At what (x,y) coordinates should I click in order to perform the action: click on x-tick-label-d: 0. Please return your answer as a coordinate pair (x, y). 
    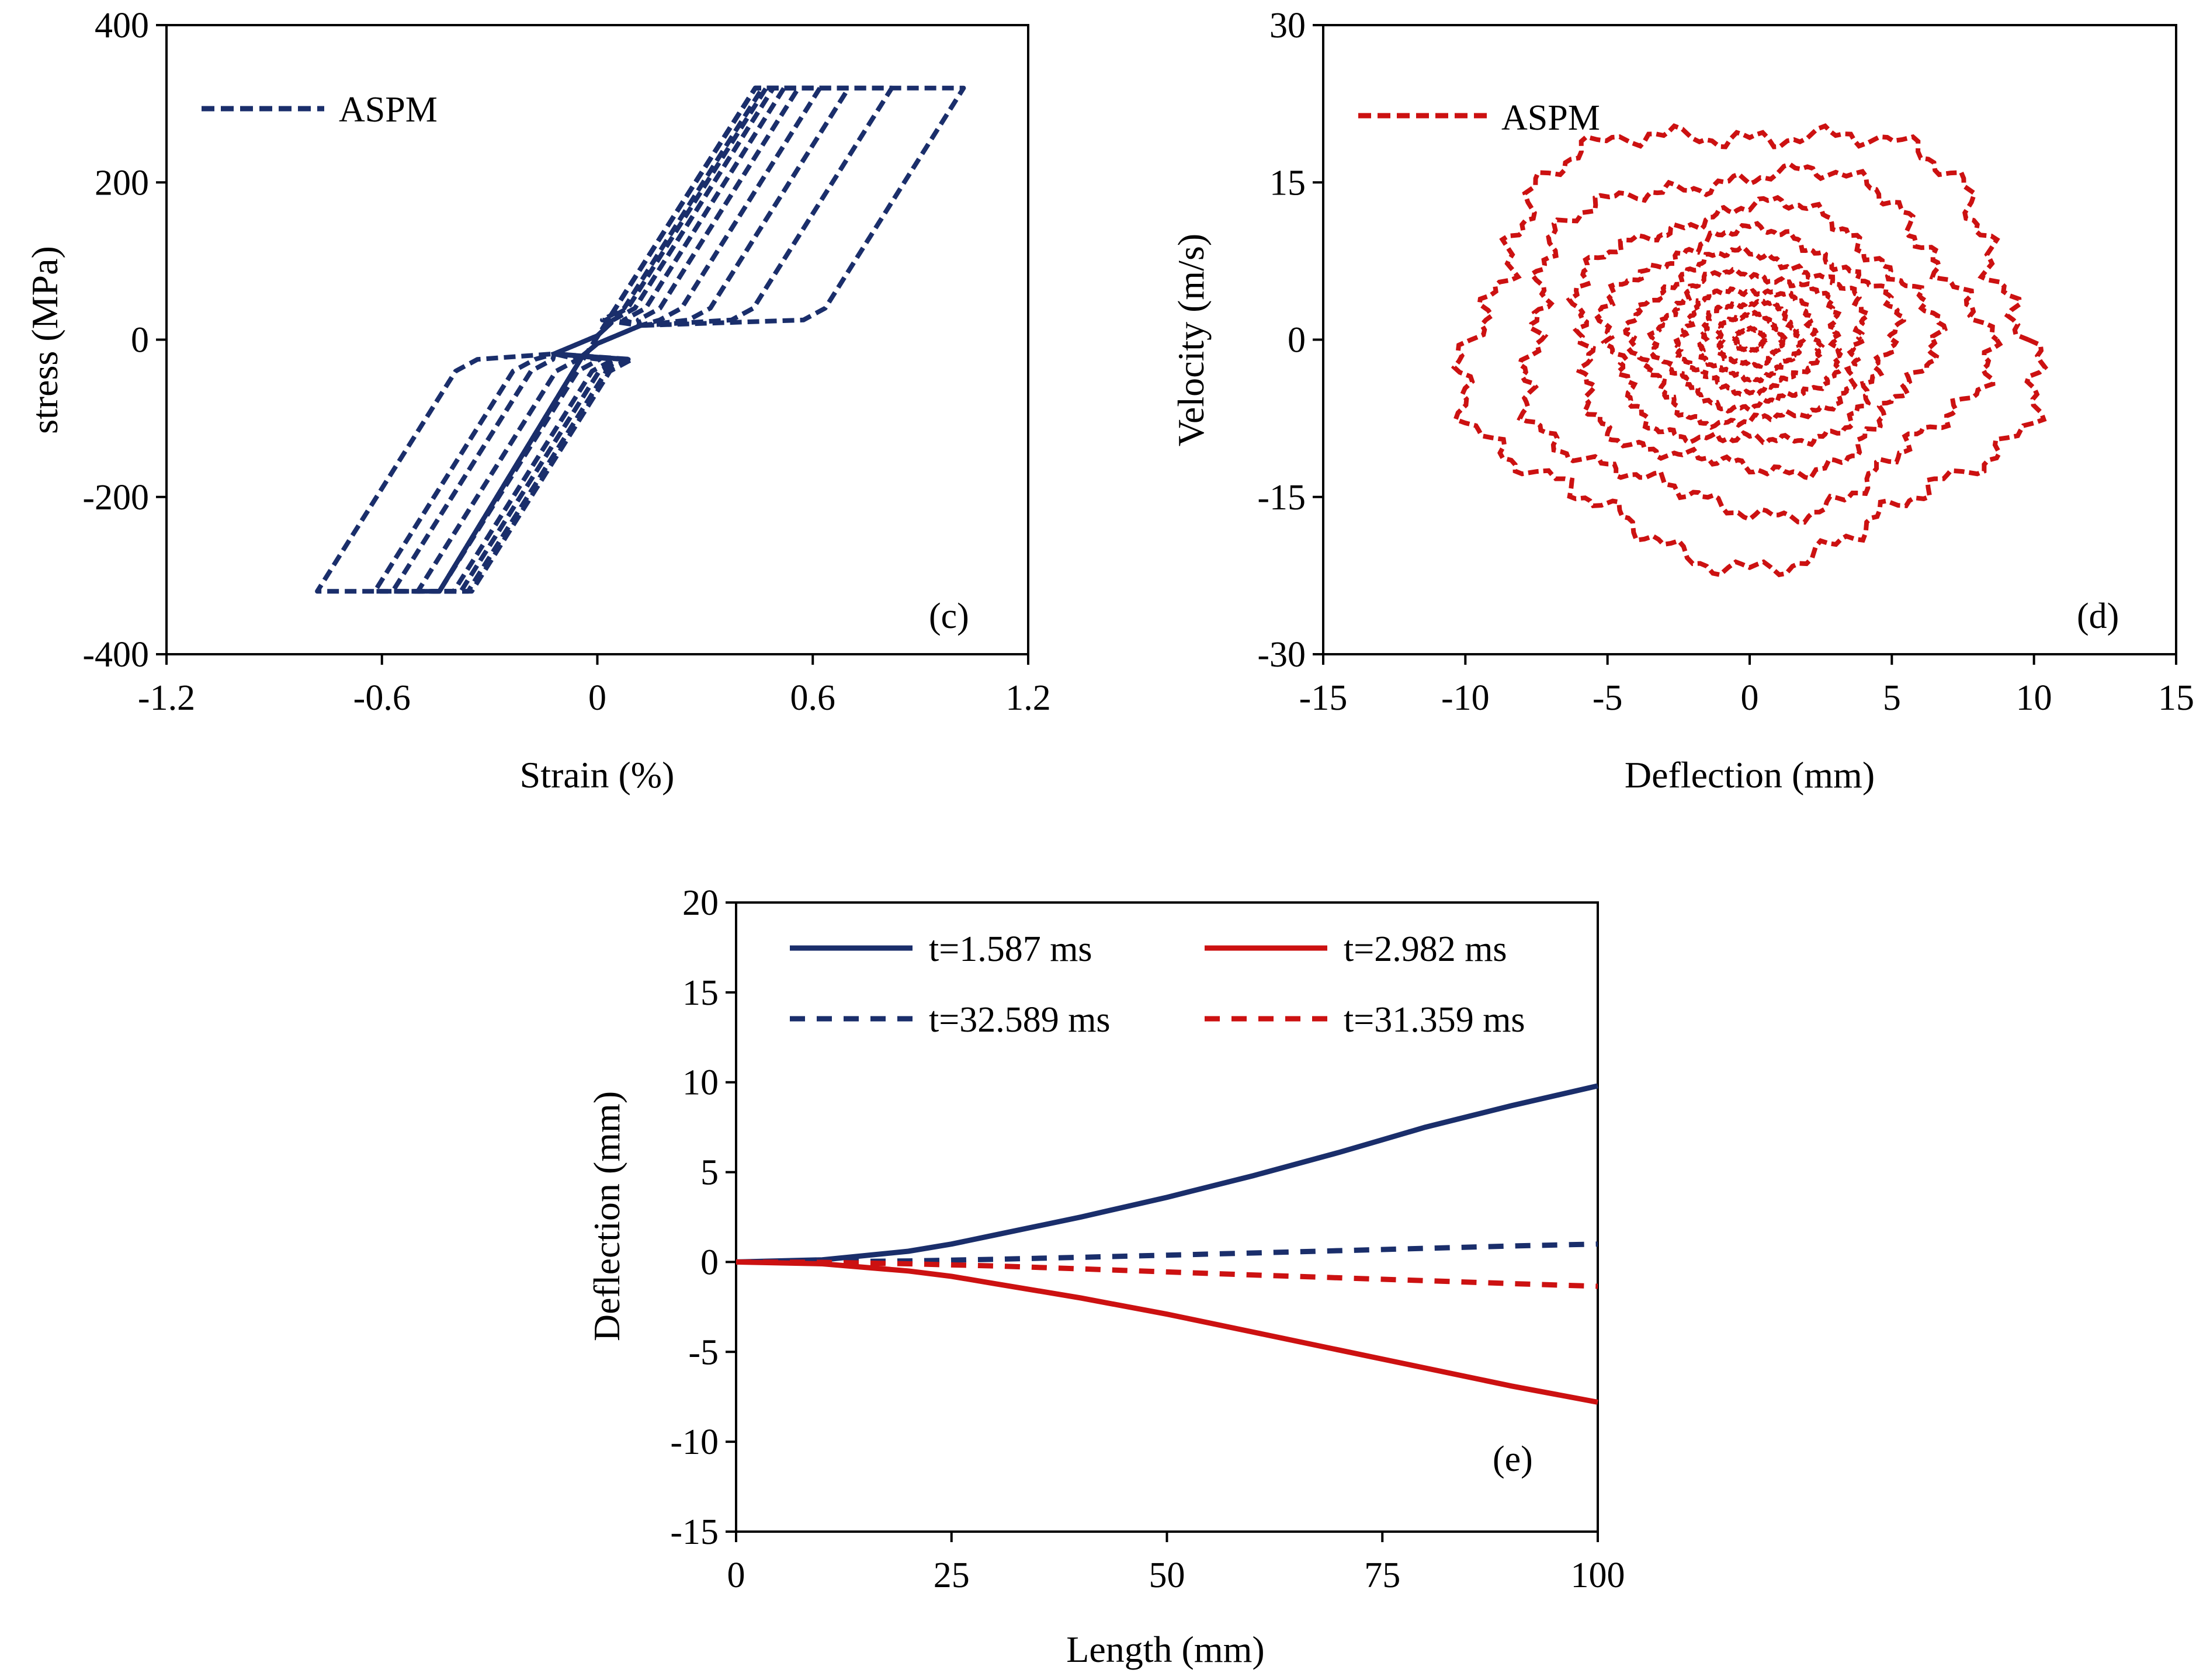
    Looking at the image, I should click on (1750, 698).